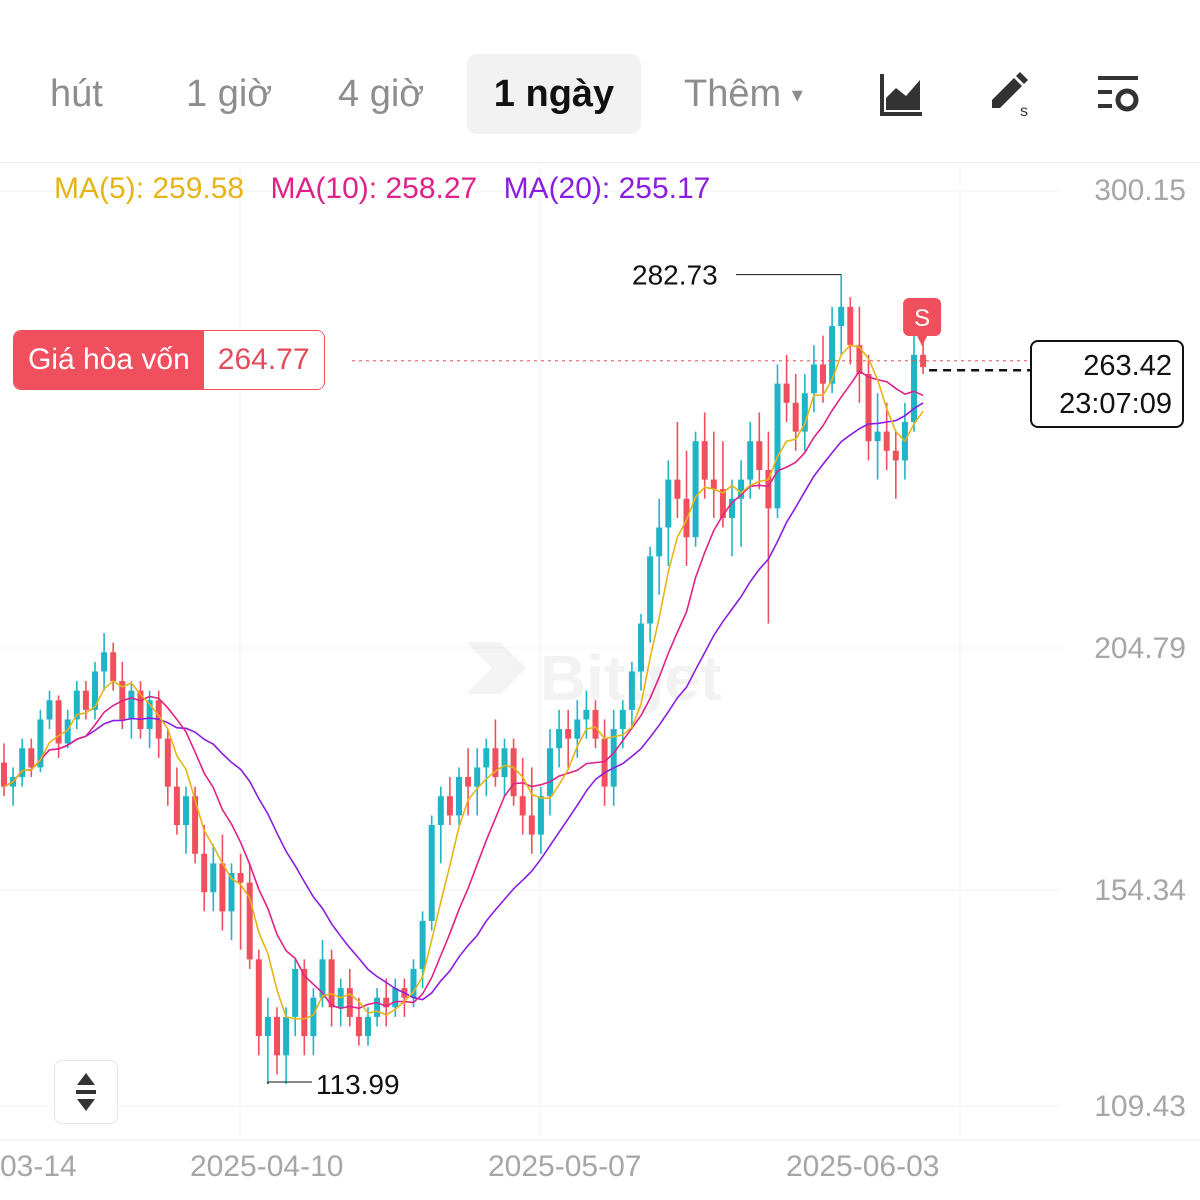 The width and height of the screenshot is (1200, 1200). I want to click on tab-more: Thêm ▾, so click(743, 94).